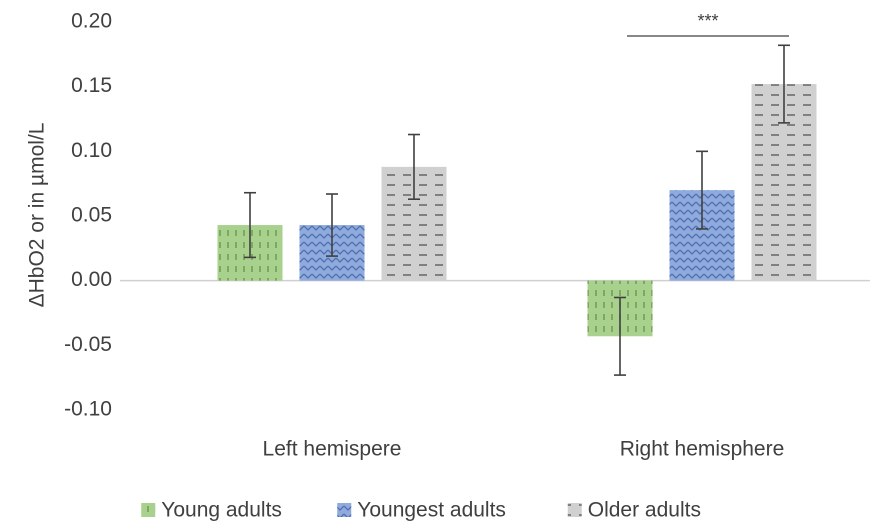  Describe the element at coordinates (332, 449) in the screenshot. I see `x-tick-label: Left hemispere` at that location.